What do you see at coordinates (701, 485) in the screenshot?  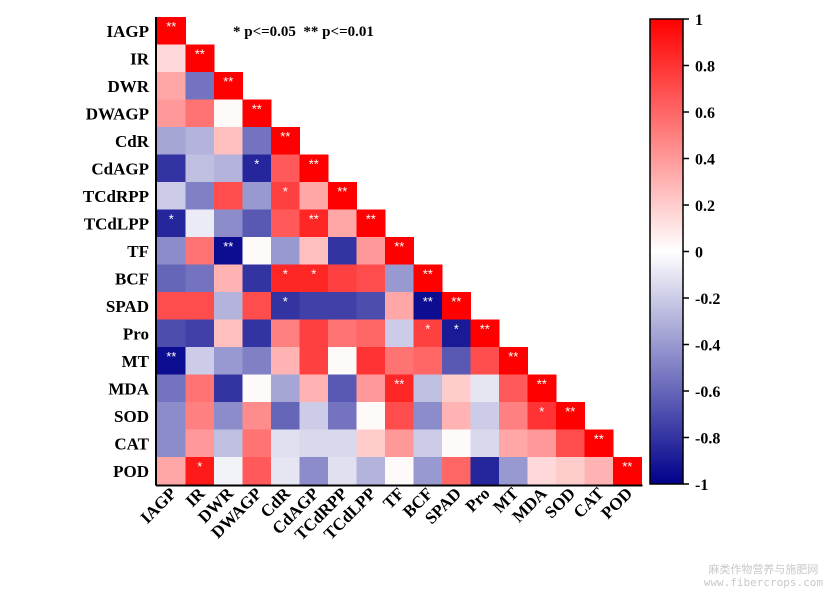 I see `colorbar-tick-label: -1` at bounding box center [701, 485].